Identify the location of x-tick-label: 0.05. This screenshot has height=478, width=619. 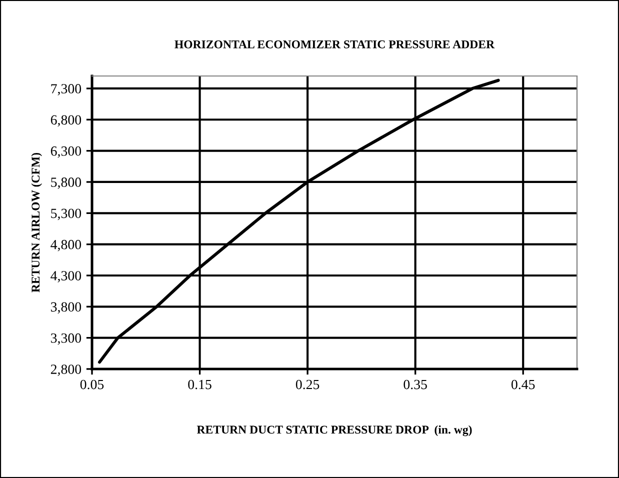
(92, 385).